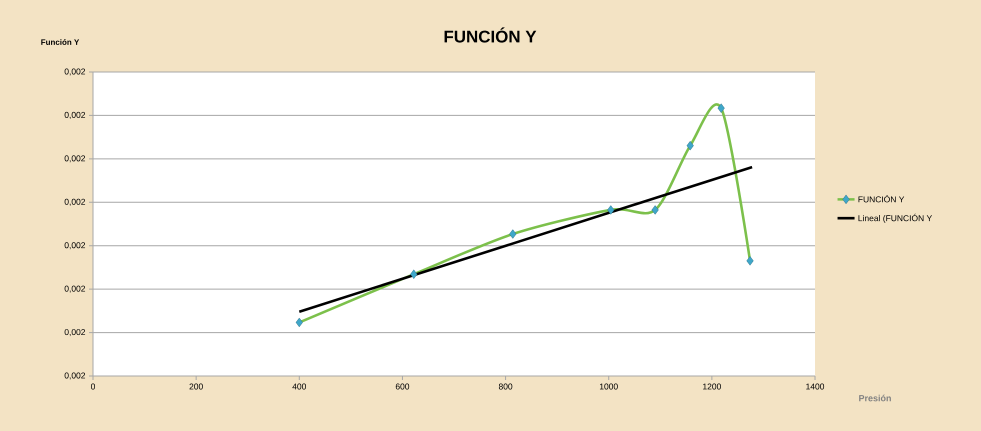 The height and width of the screenshot is (431, 981). What do you see at coordinates (299, 387) in the screenshot?
I see `x-tick-label: 400` at bounding box center [299, 387].